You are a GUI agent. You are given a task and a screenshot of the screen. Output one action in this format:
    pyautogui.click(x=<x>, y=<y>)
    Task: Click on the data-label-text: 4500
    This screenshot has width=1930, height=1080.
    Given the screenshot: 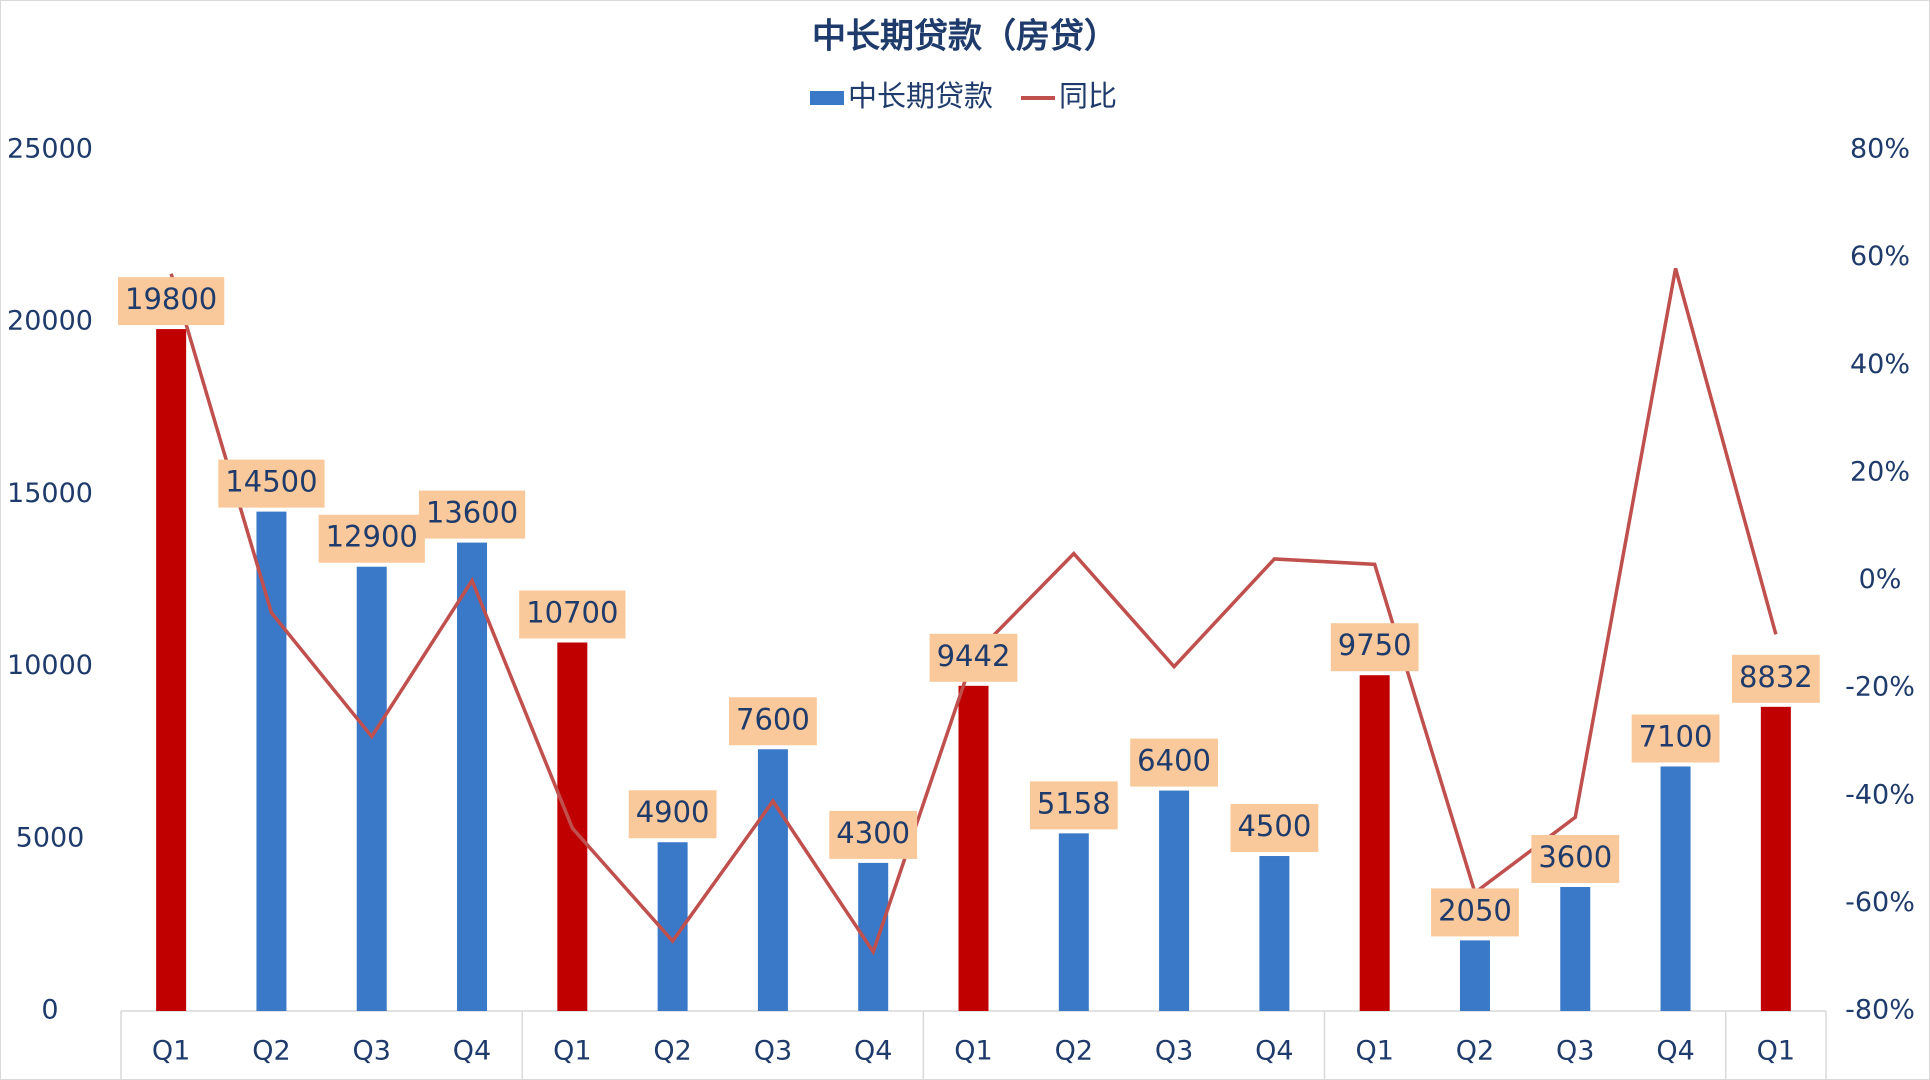 What is the action you would take?
    pyautogui.click(x=1274, y=826)
    